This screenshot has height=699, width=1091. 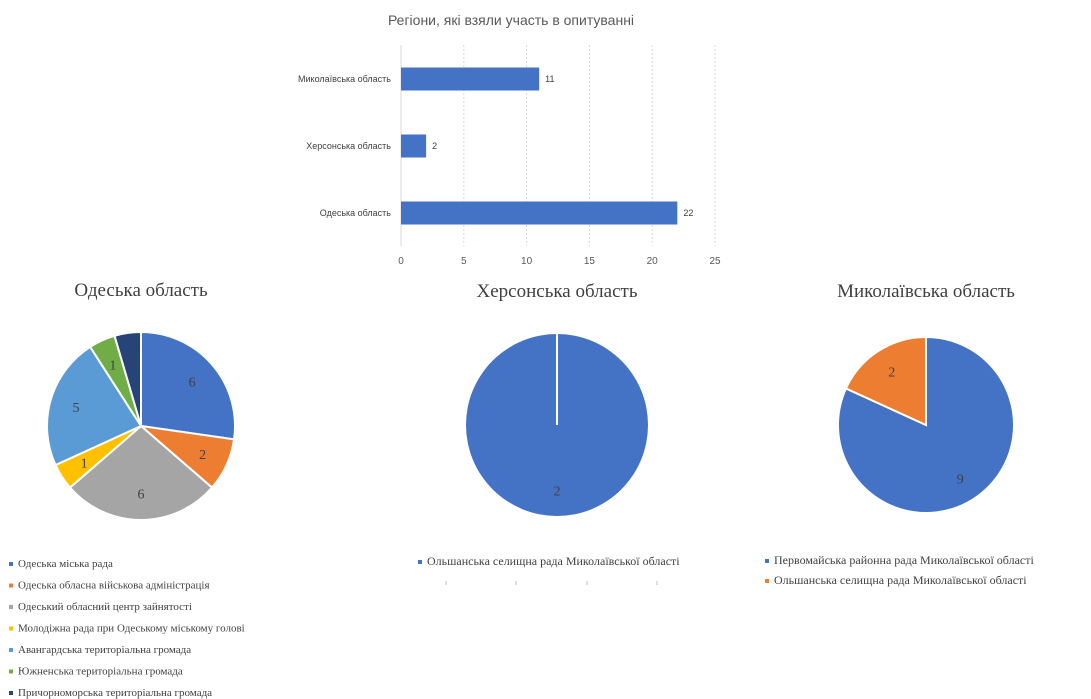 I want to click on bar-category-label: Одеська область, so click(x=356, y=213).